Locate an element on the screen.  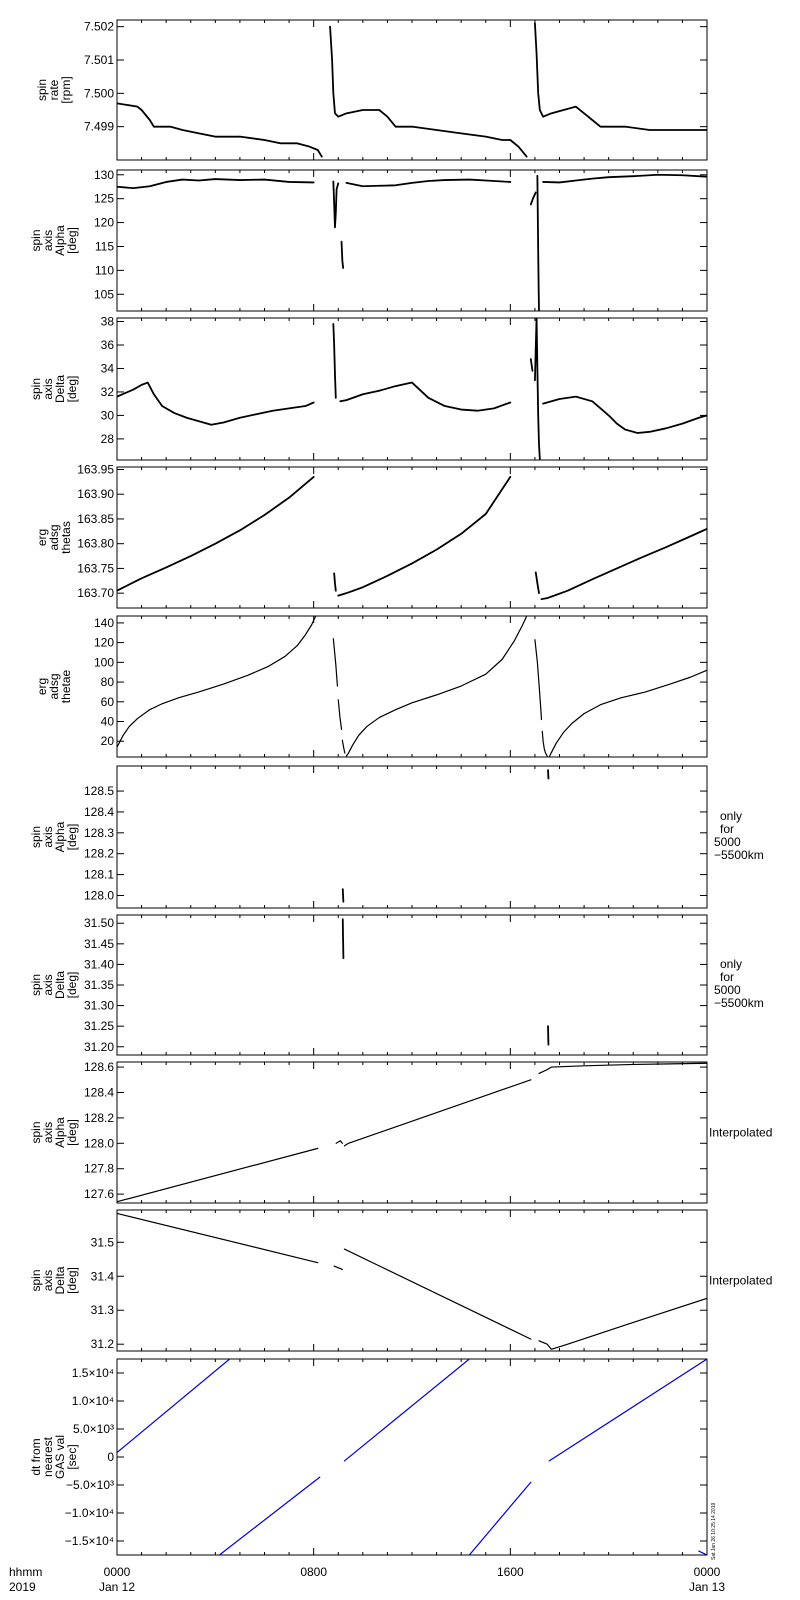
timestamp-credit: Sat Jan 26 10:25:14 2019 is located at coordinates (714, 1531).